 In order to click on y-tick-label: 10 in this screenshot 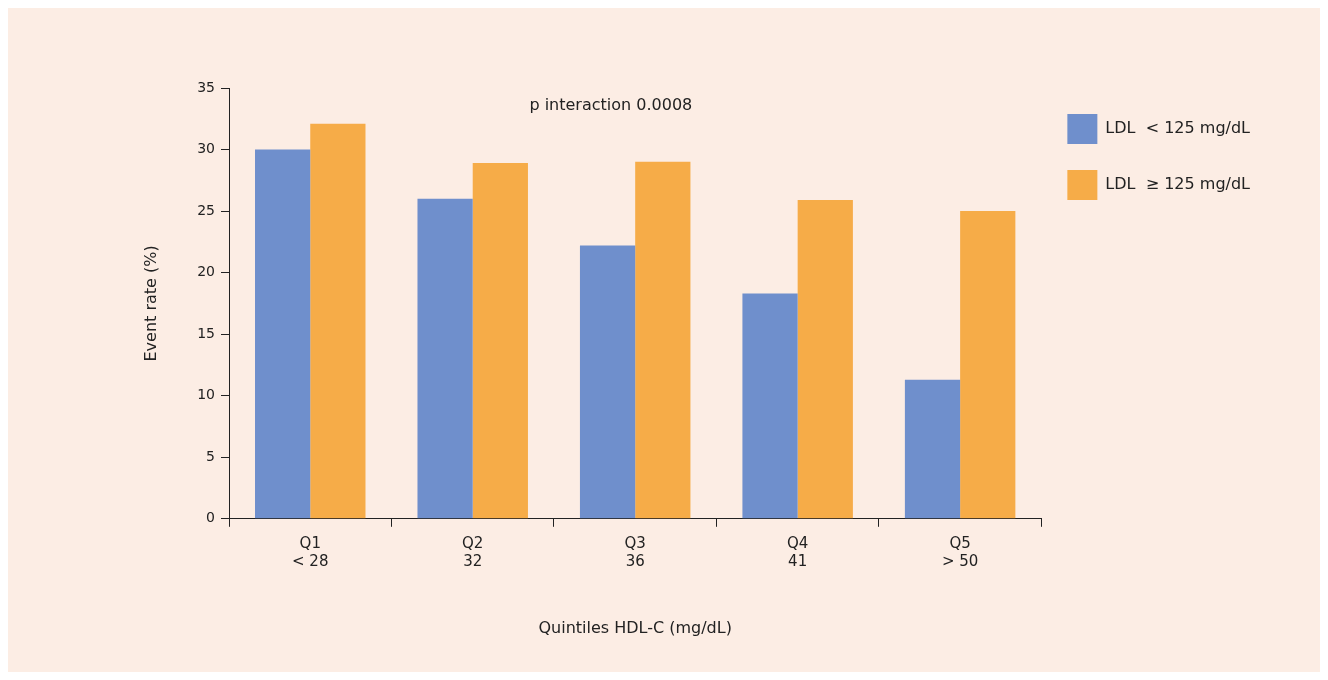, I will do `click(206, 394)`.